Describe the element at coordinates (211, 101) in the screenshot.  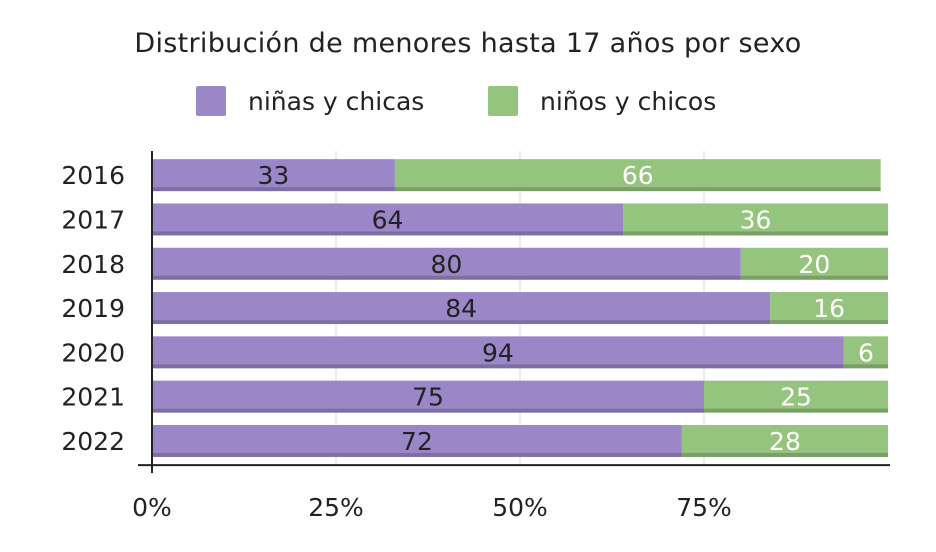
I see `legend-swatch-ninas` at that location.